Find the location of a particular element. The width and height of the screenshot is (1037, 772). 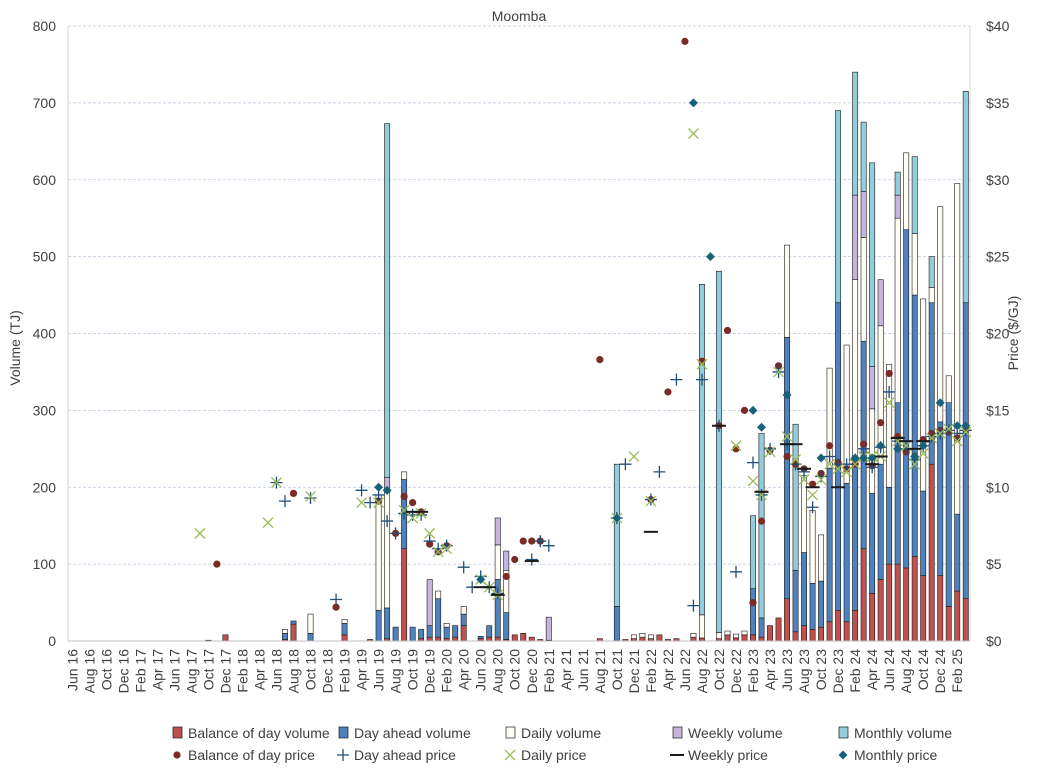

y2-tick-label: $0 is located at coordinates (994, 641).